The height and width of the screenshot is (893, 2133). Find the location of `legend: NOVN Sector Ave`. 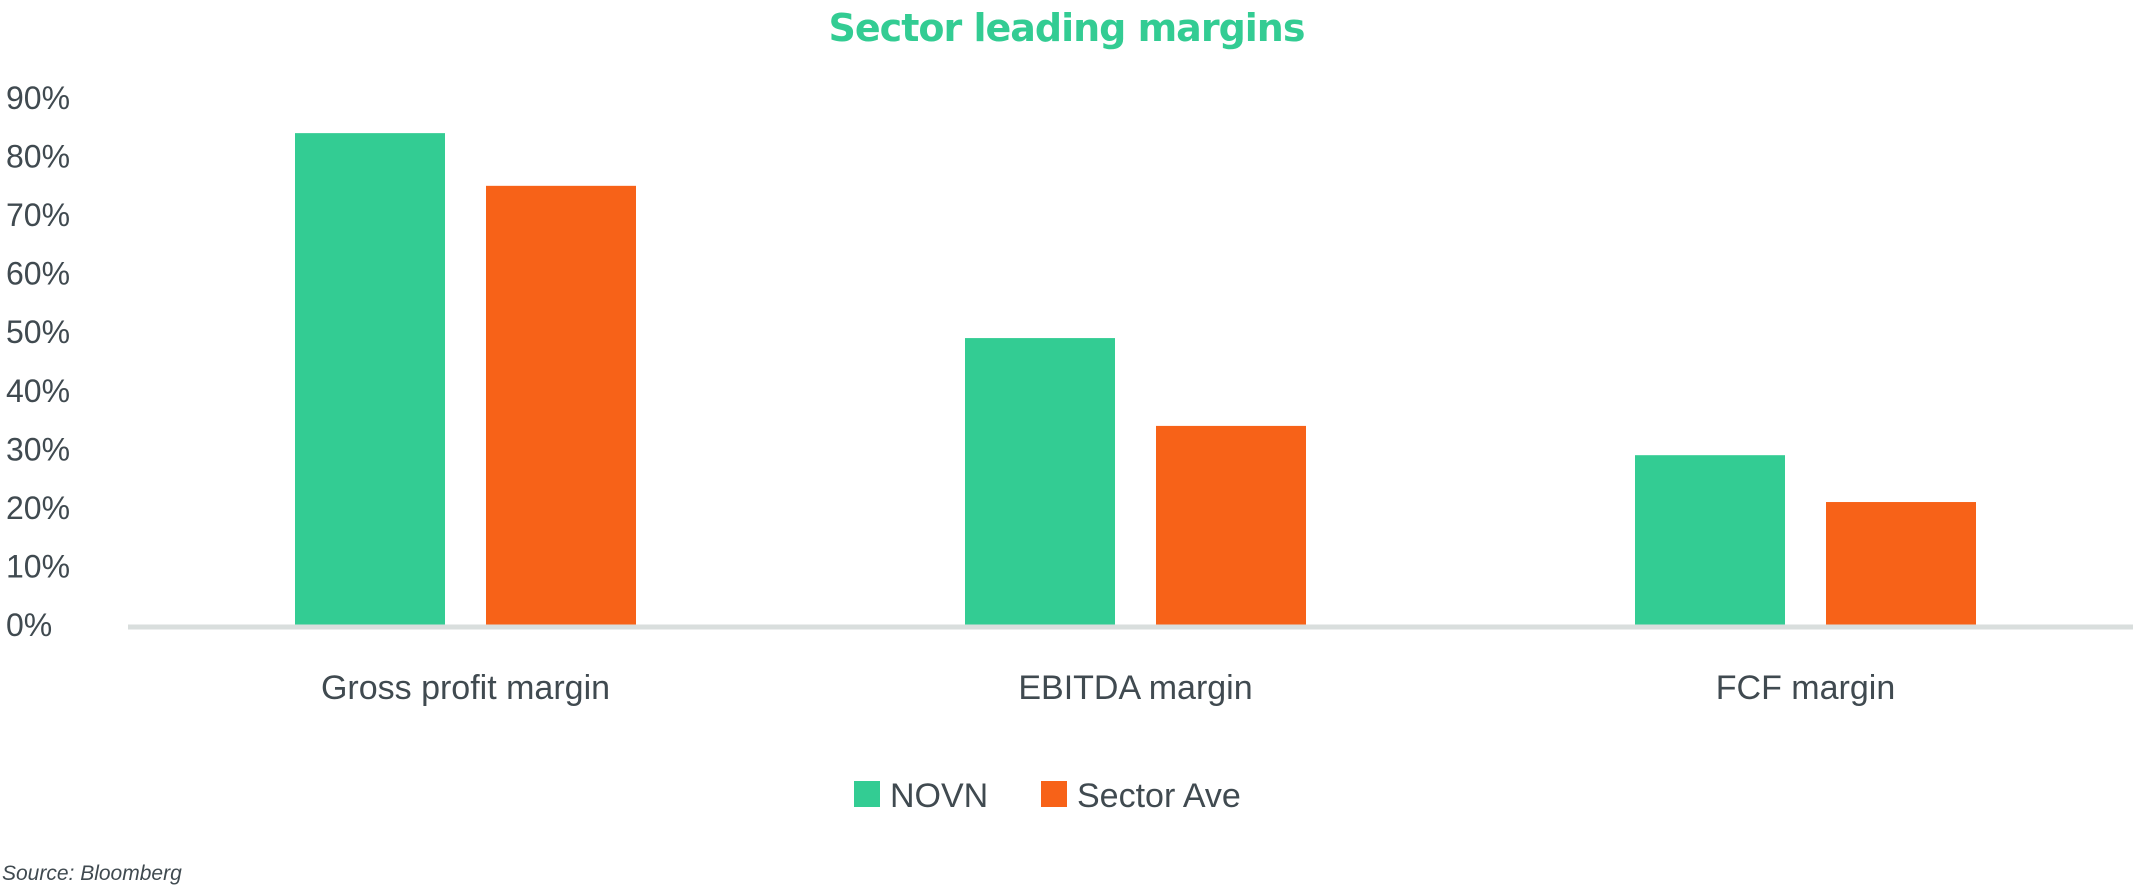

legend: NOVN Sector Ave is located at coordinates (1047, 796).